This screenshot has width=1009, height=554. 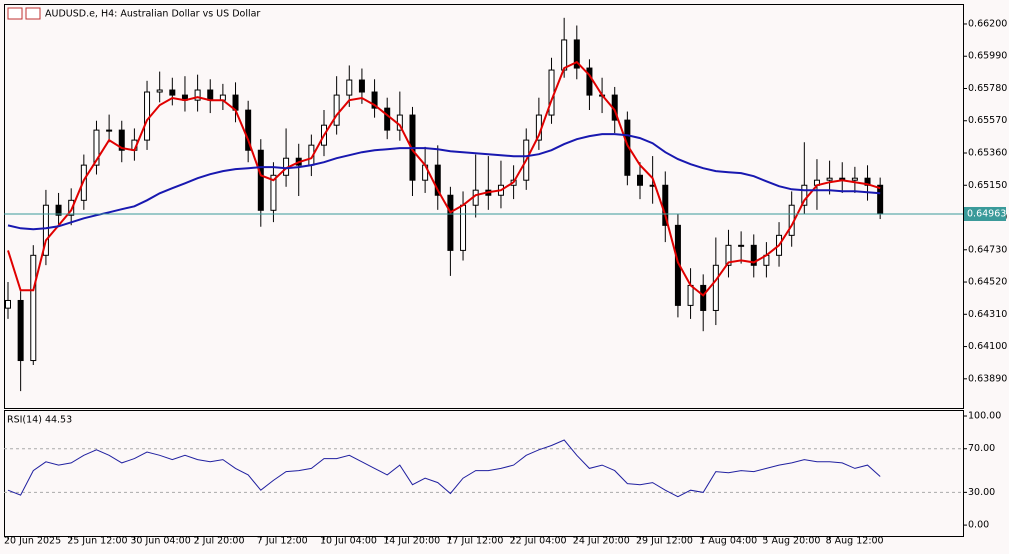 I want to click on last-price-box, so click(x=985, y=213).